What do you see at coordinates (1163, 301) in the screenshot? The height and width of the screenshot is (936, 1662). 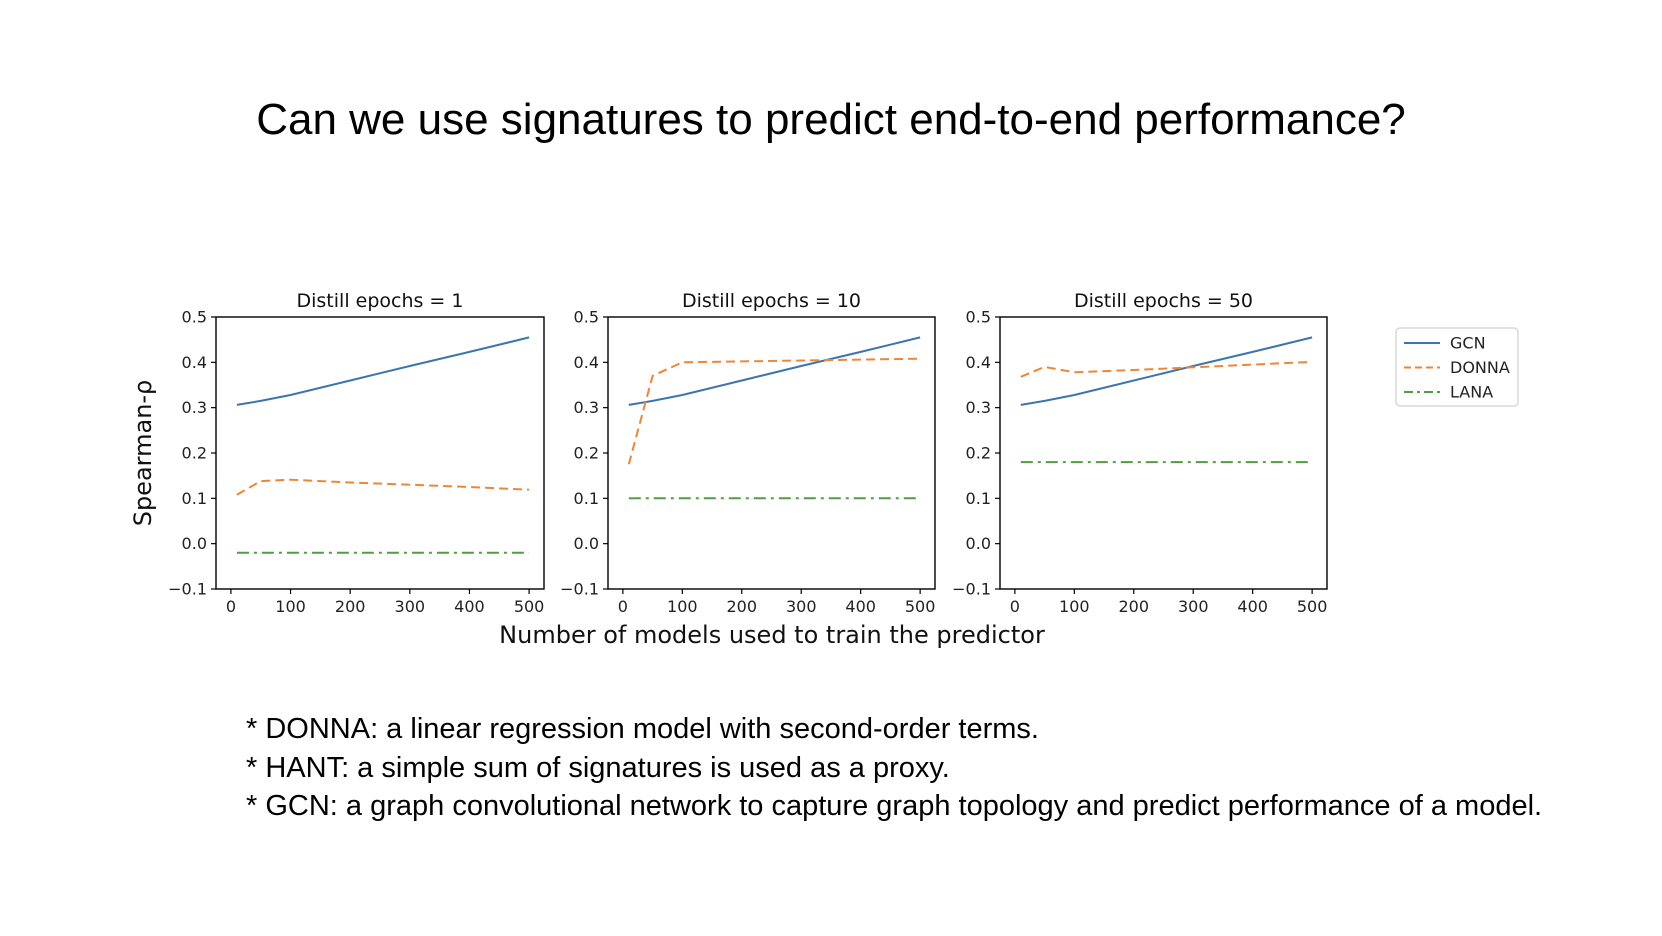 I see `panel-title: Distill epochs = 50` at bounding box center [1163, 301].